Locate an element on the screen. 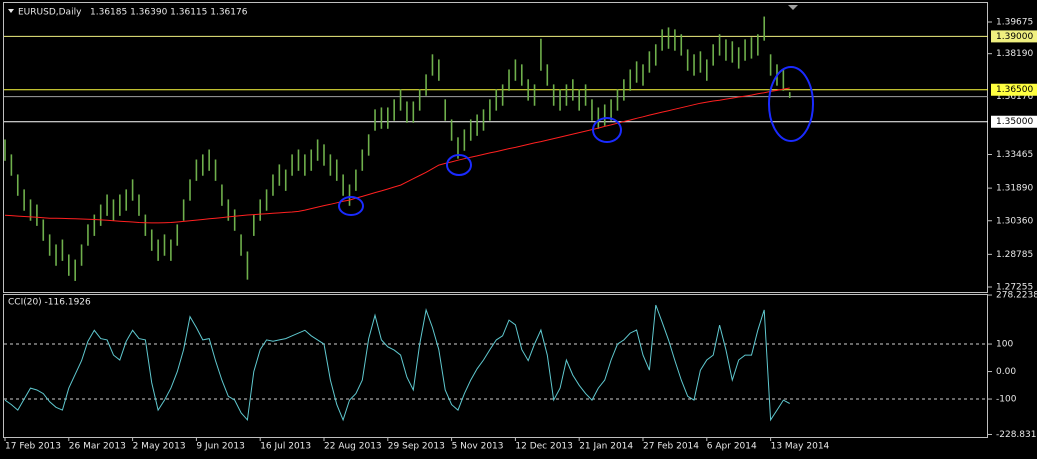  x-tick-label: 17 Feb 2013 is located at coordinates (33, 447).